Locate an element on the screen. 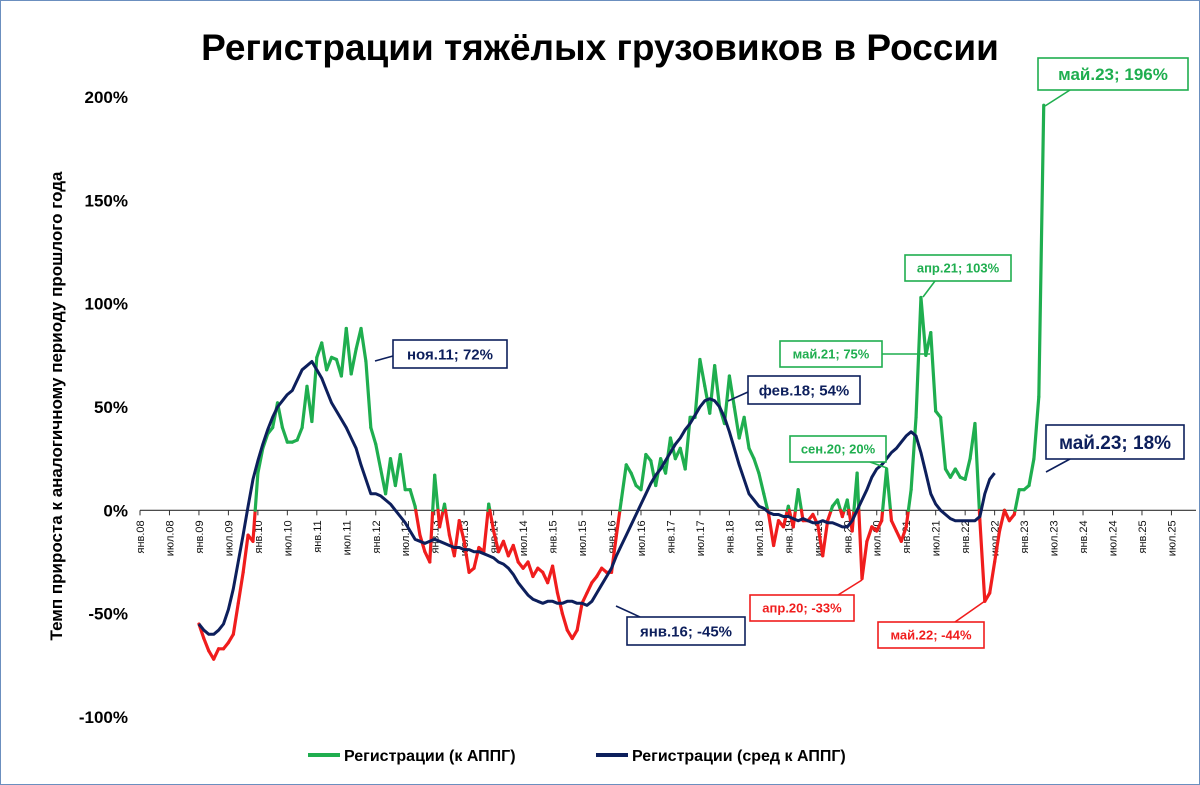 The image size is (1200, 785). x-tick-label: янв.24 is located at coordinates (1084, 536).